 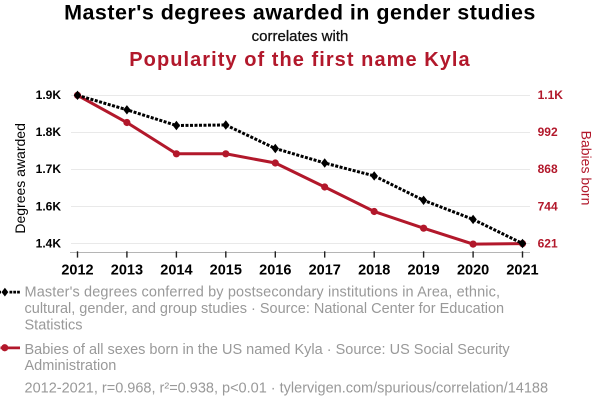 I want to click on svg-text: 1.8K, so click(x=49, y=132).